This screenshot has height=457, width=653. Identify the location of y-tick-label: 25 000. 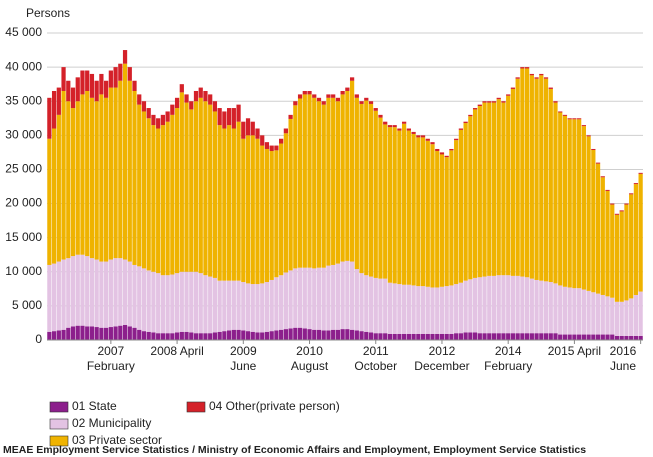
(23, 169).